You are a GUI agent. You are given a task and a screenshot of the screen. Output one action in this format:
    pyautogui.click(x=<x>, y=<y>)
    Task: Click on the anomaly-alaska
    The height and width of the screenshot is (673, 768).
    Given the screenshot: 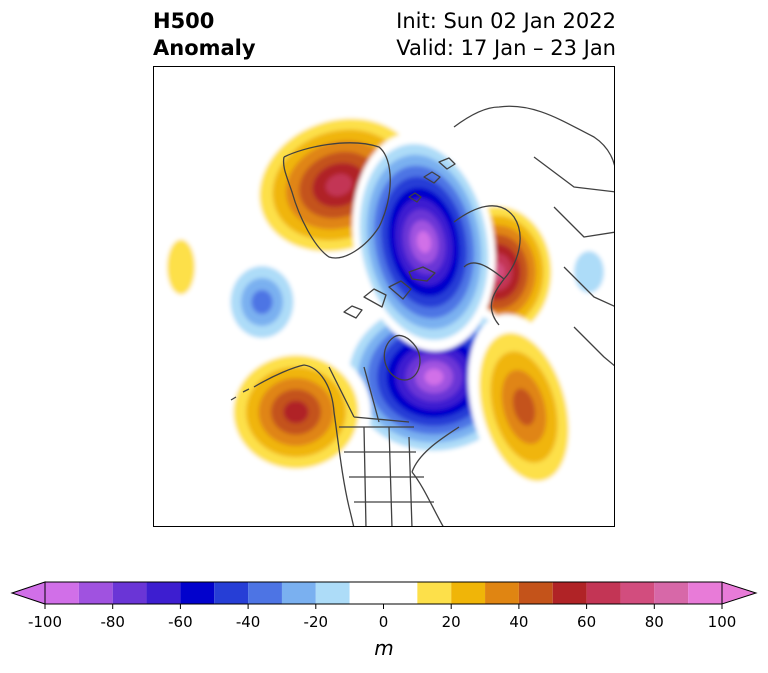 What is the action you would take?
    pyautogui.click(x=296, y=412)
    